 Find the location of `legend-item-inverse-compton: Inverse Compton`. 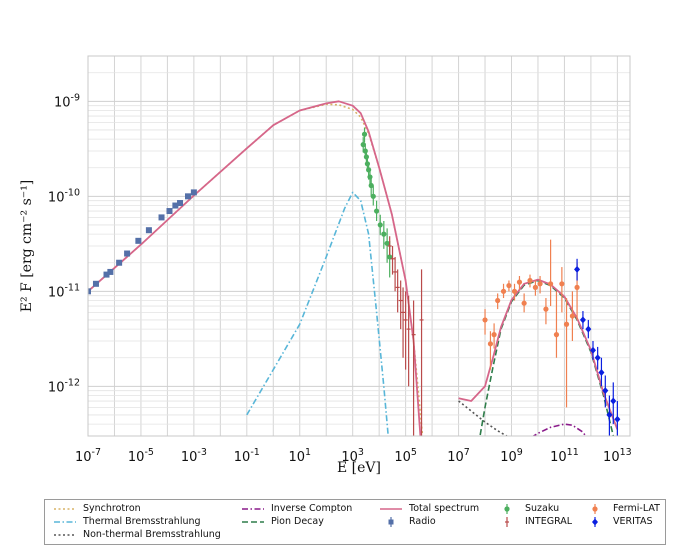

legend-item-inverse-compton: Inverse Compton is located at coordinates (296, 508).